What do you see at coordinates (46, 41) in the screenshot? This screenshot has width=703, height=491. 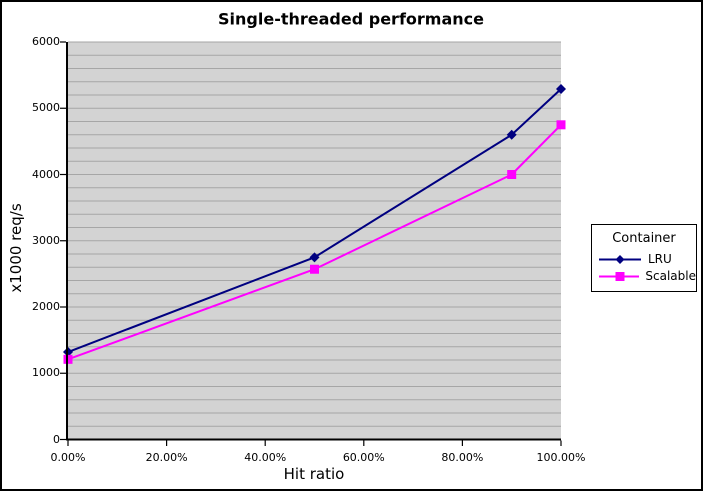 I see `y-tick-label: 6000` at bounding box center [46, 41].